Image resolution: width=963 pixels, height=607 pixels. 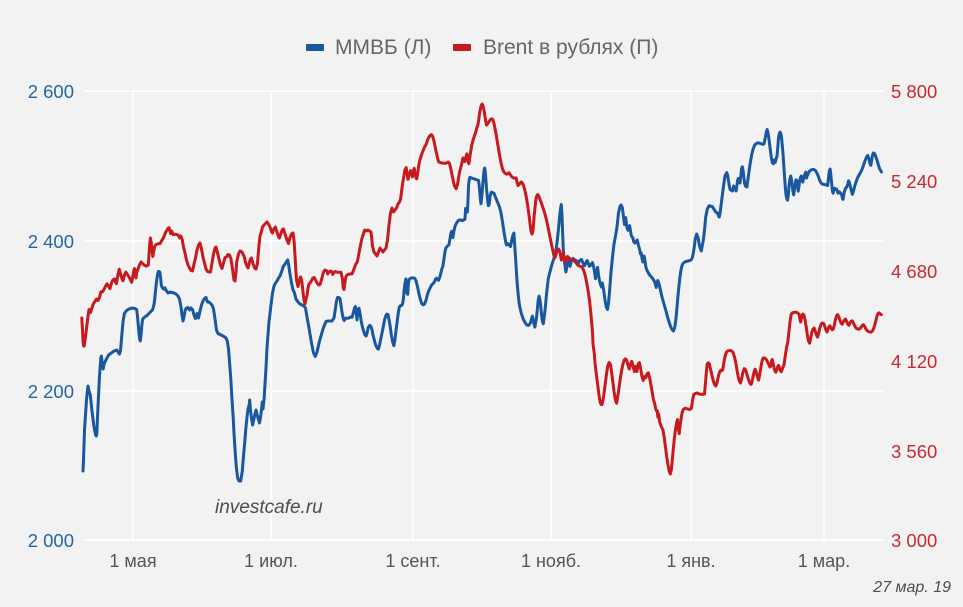 I want to click on svg-text: 3 560, so click(x=914, y=451).